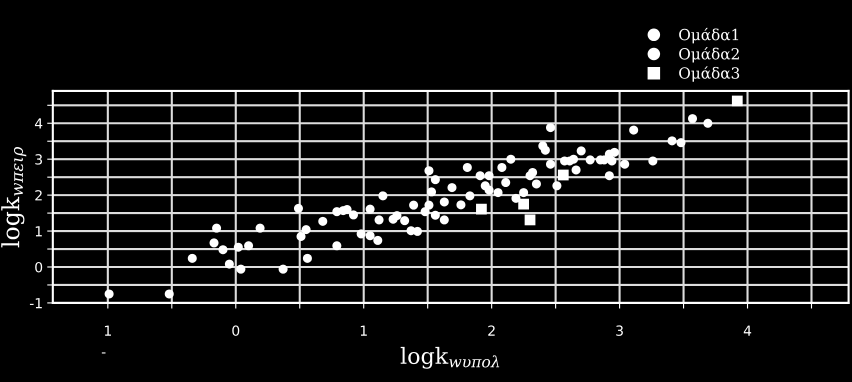 The width and height of the screenshot is (852, 382). I want to click on x-tick-label: 0, so click(236, 330).